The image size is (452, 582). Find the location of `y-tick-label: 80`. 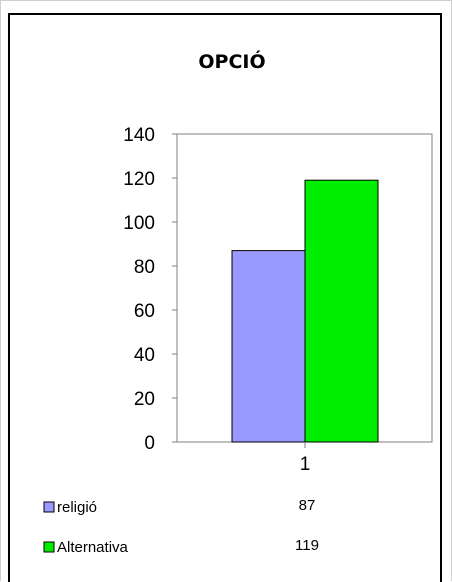

y-tick-label: 80 is located at coordinates (144, 267).